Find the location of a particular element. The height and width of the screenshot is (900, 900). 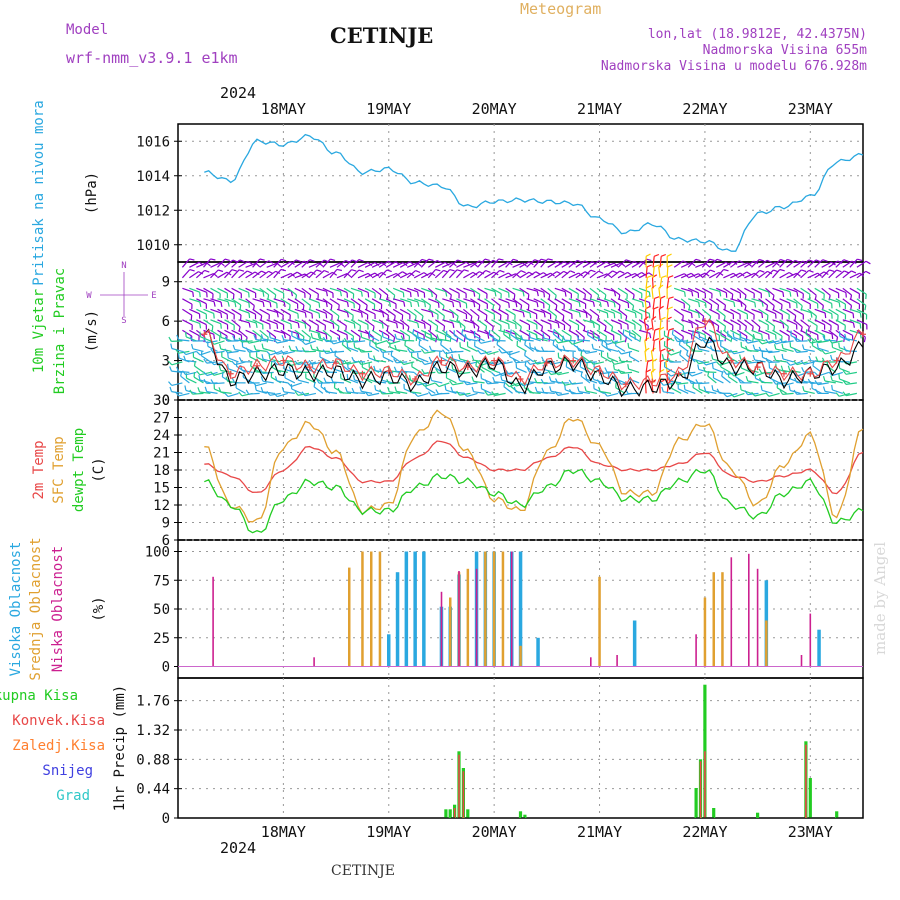

ytick-cloud-0: 0 is located at coordinates (166, 668).